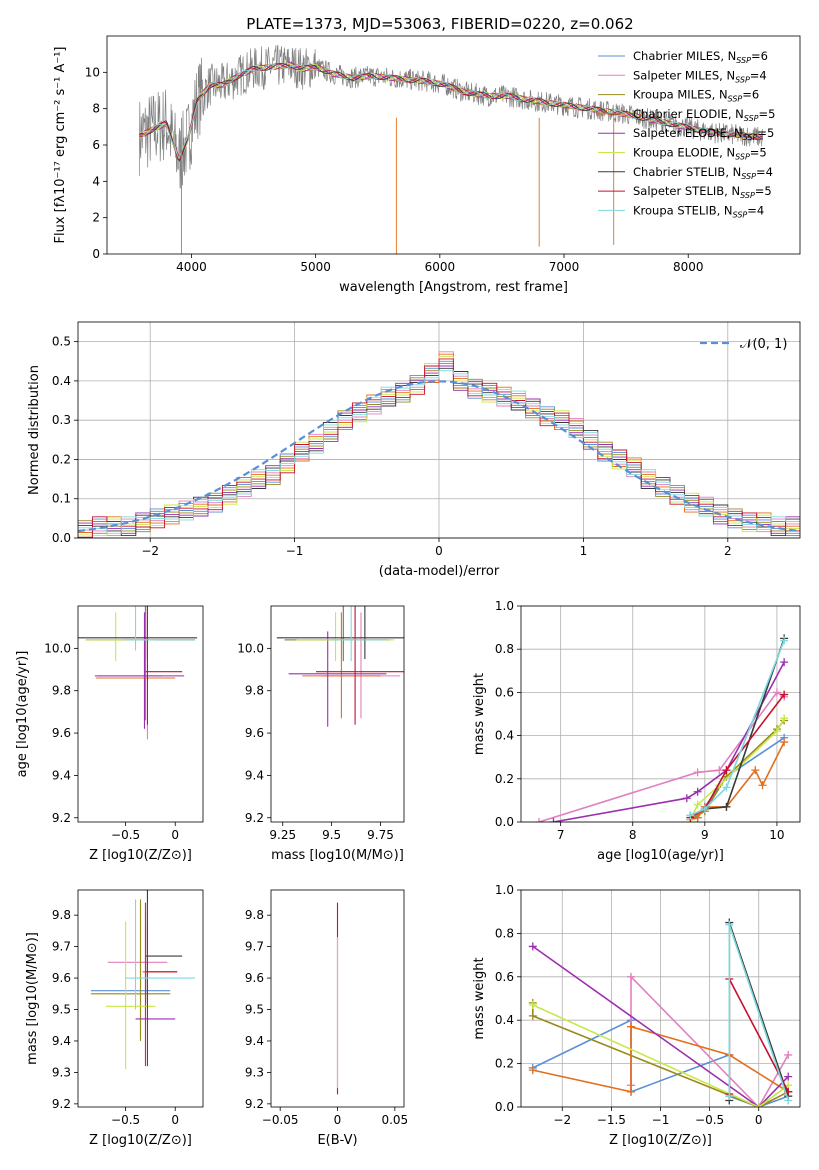  Describe the element at coordinates (698, 211) in the screenshot. I see `legend-label: Kroupa STELIB, NSSP=4` at that location.